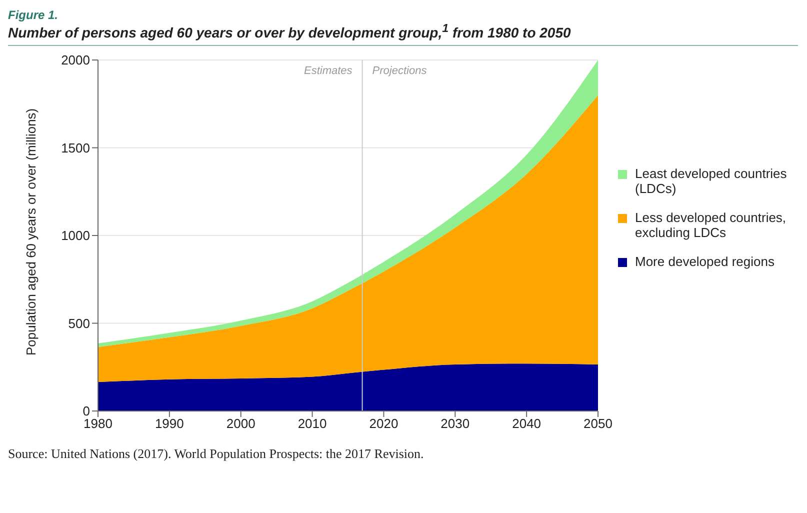 This screenshot has height=513, width=807. I want to click on x-tick-label: 2000, so click(241, 423).